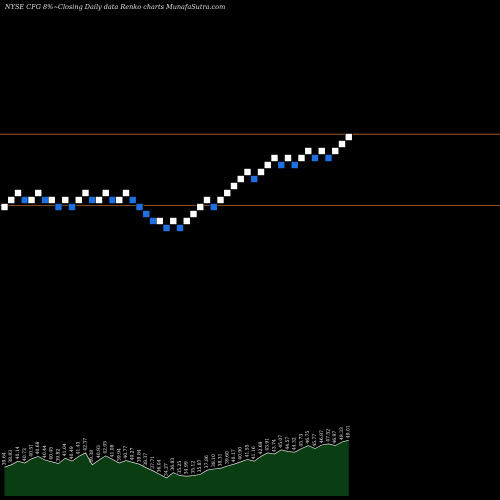 This screenshot has height=500, width=500. What do you see at coordinates (335, 437) in the screenshot?
I see `volume-label: 46.97` at bounding box center [335, 437].